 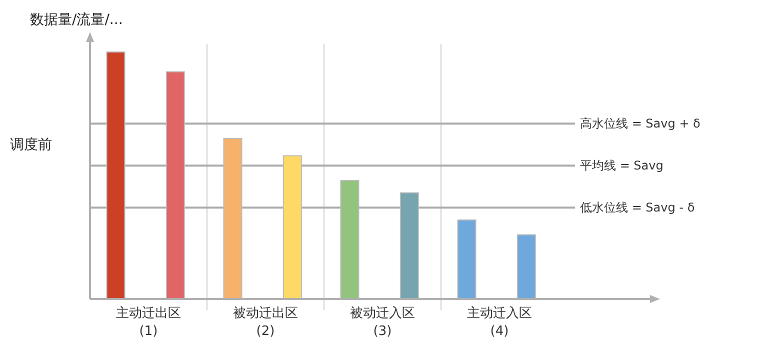 I want to click on x-tick-label: 主动迁出区 (1), so click(x=148, y=322).